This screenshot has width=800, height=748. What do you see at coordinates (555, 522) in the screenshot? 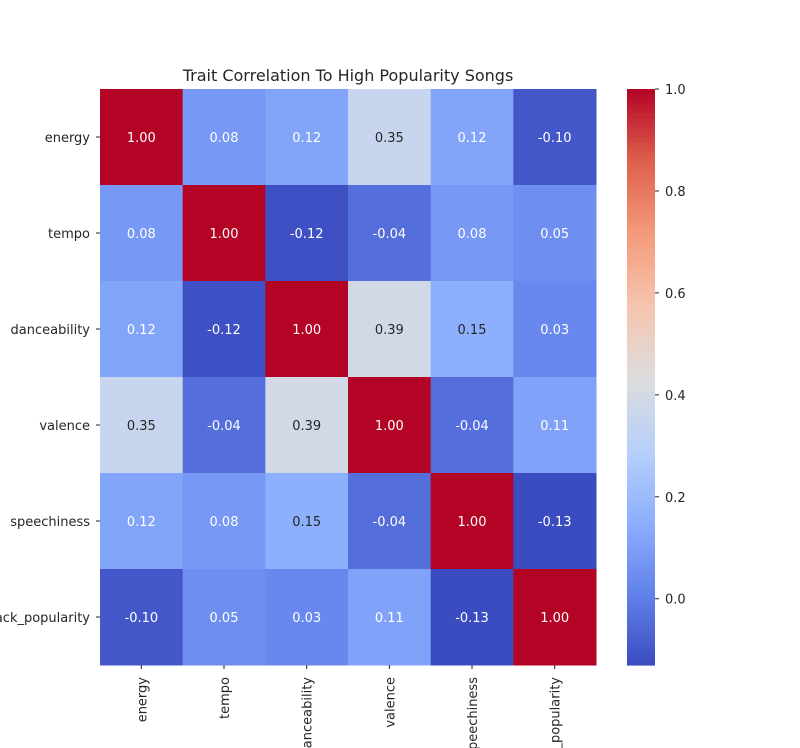
I see `cell-value-label: -0.13` at bounding box center [555, 522].